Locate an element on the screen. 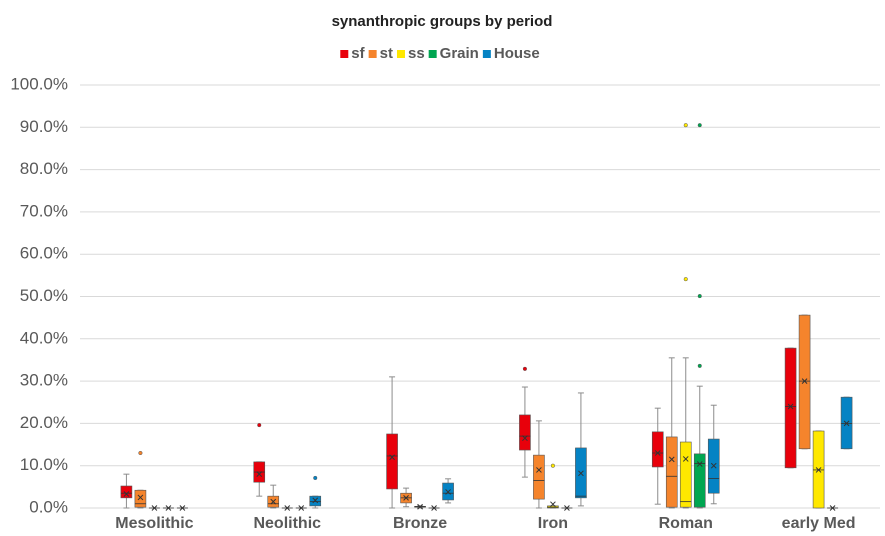  x-tick-label: Roman is located at coordinates (686, 523).